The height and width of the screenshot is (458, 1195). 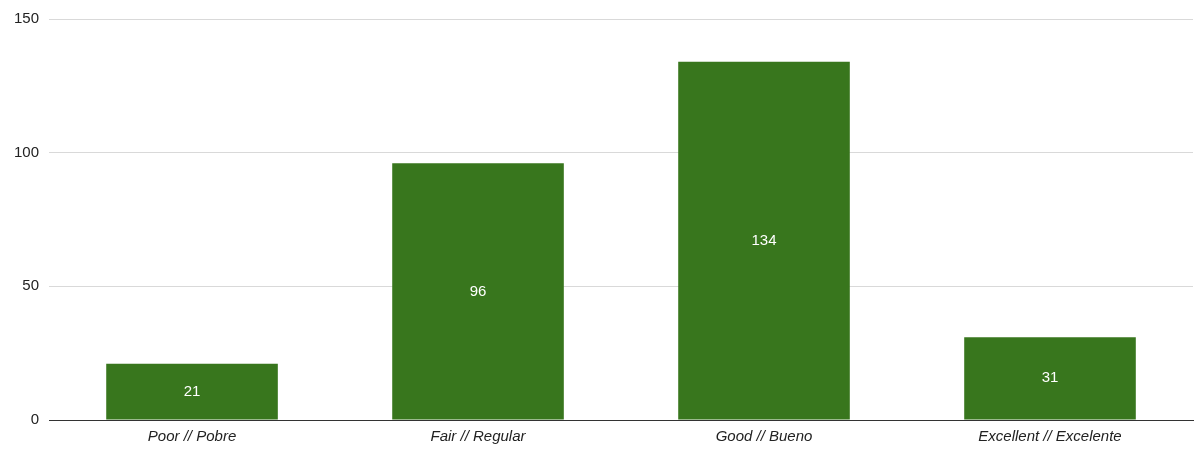 I want to click on data-label: 21, so click(x=192, y=390).